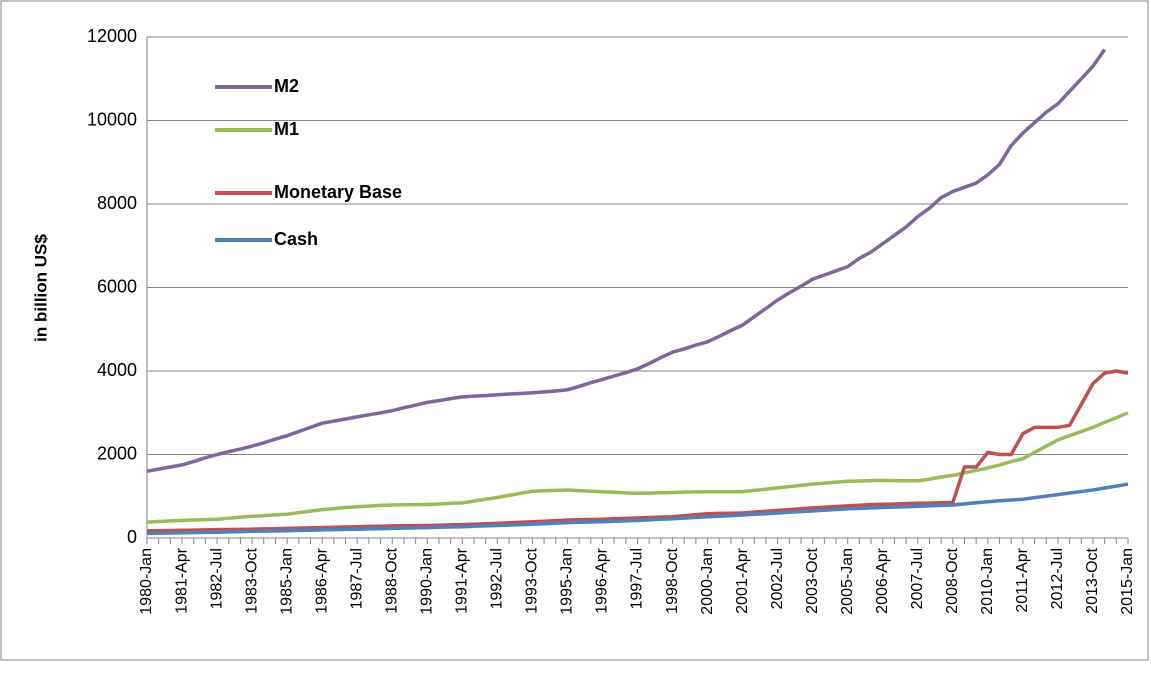  Describe the element at coordinates (117, 370) in the screenshot. I see `y-tick-label: 4000` at that location.